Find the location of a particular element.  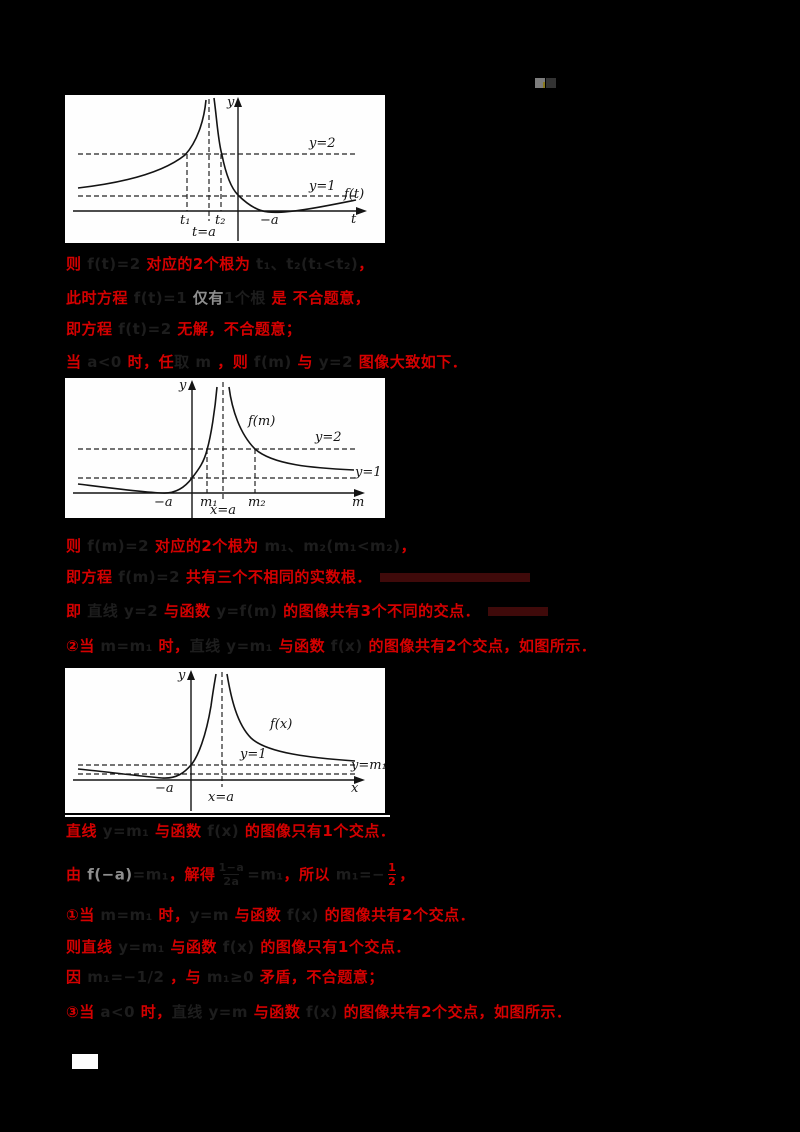

solution-text-line: 因 m₁=−1/2 ，与 m₁≥0 矛盾，不合题意； is located at coordinates (225, 977).